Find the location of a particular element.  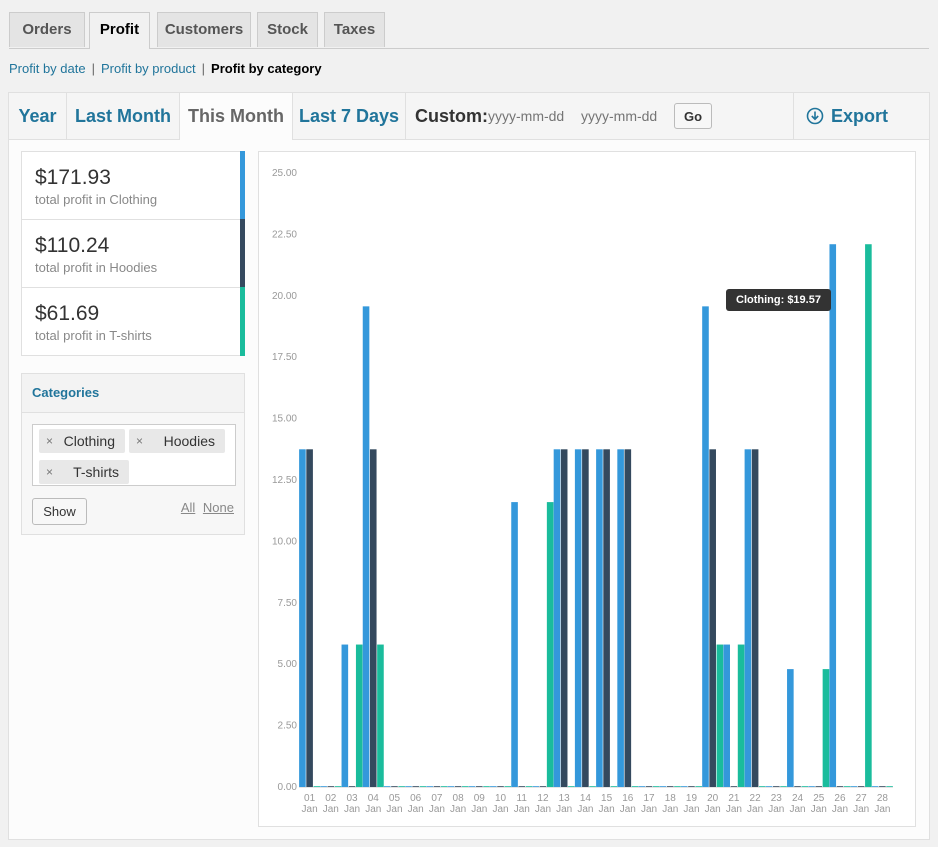

tab-taxes: Taxes is located at coordinates (354, 29).